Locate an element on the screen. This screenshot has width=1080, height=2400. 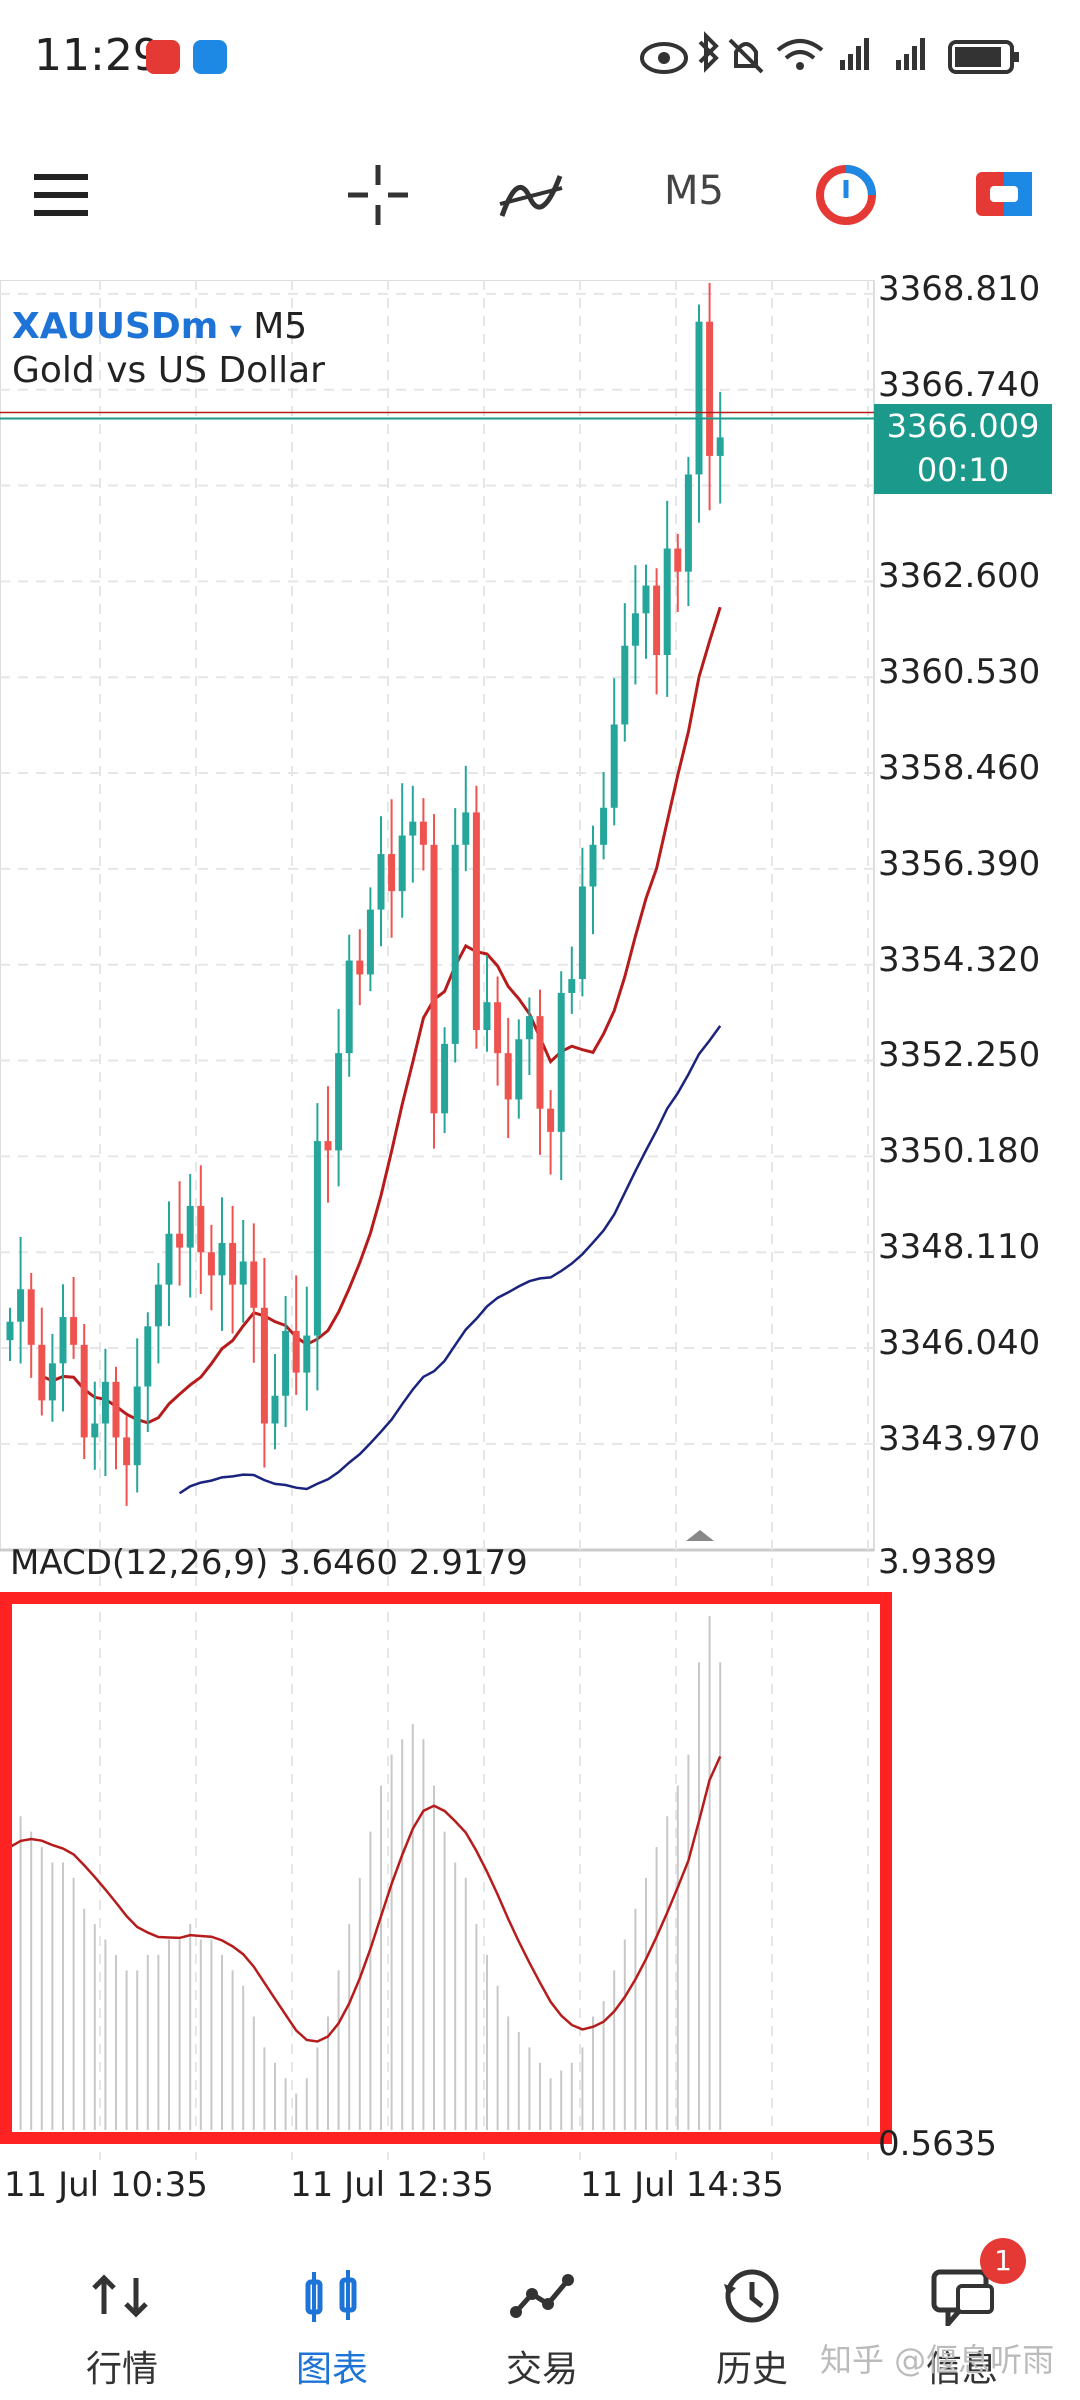
mute-bell-icon is located at coordinates (746, 56).